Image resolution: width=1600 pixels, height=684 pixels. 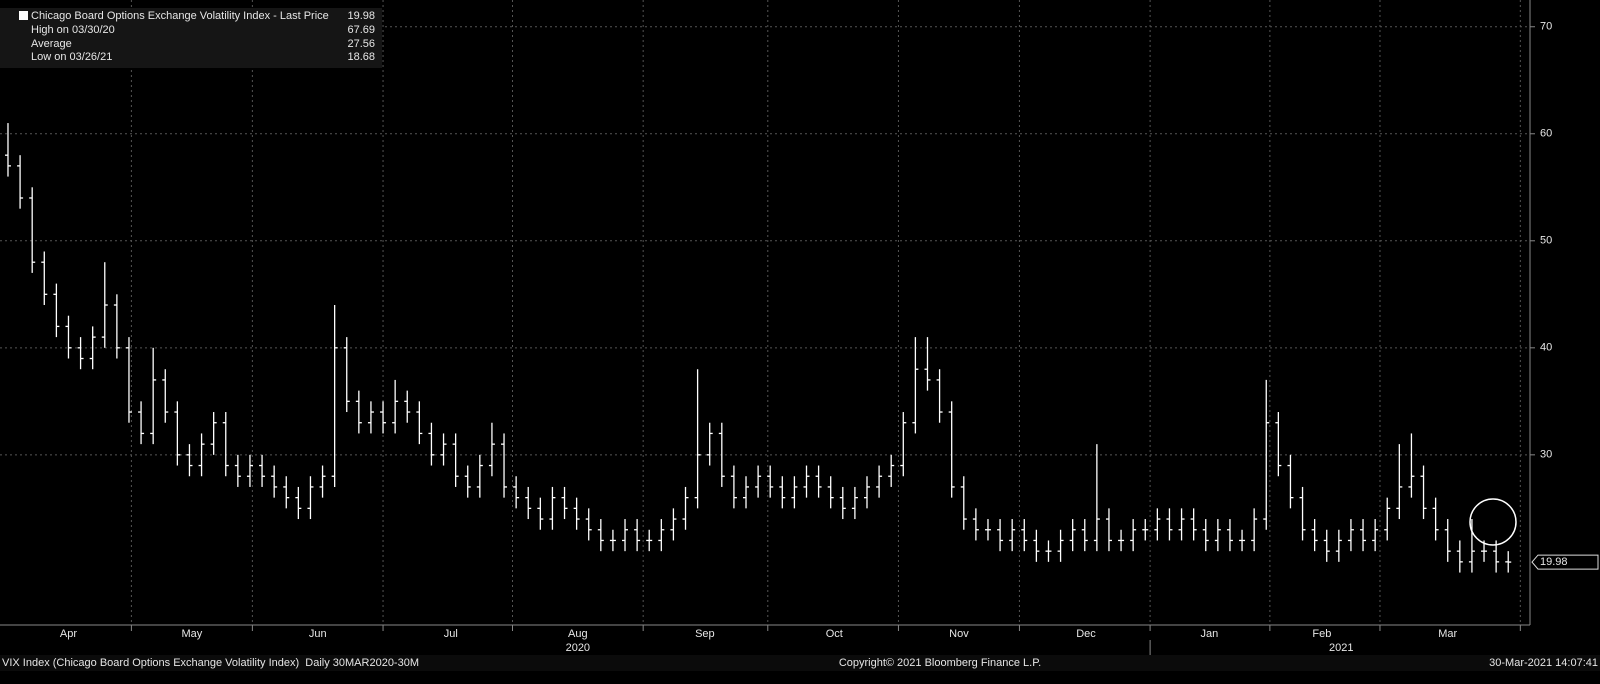 I want to click on x-tick-label: Sep, so click(x=705, y=634).